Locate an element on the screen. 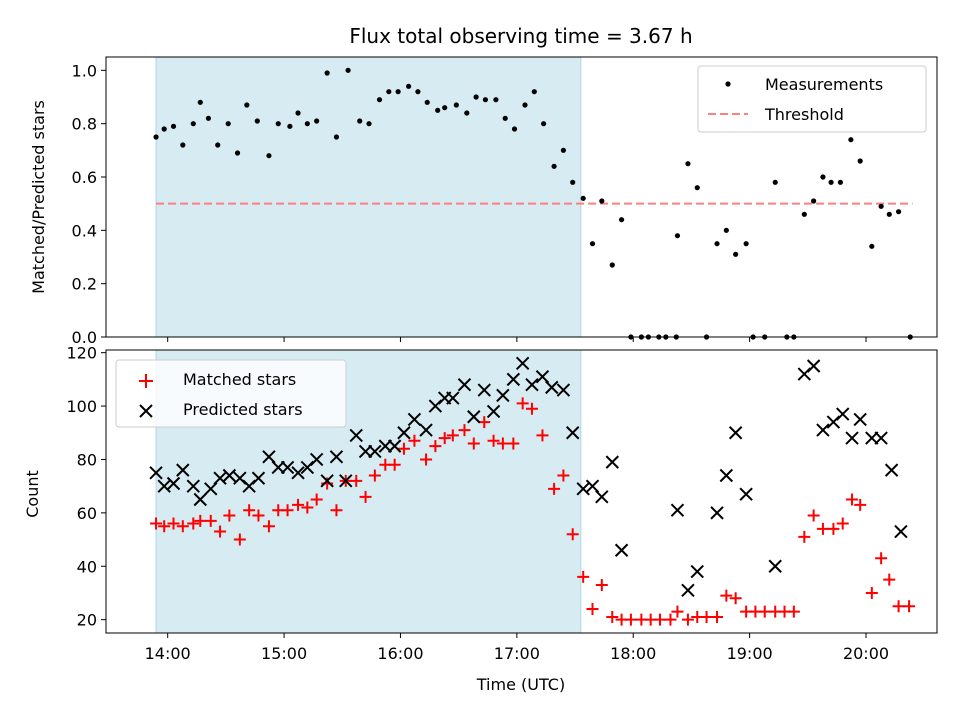 This screenshot has height=720, width=960. ratio-y-axis-label: Matched/Predicted stars is located at coordinates (38, 197).